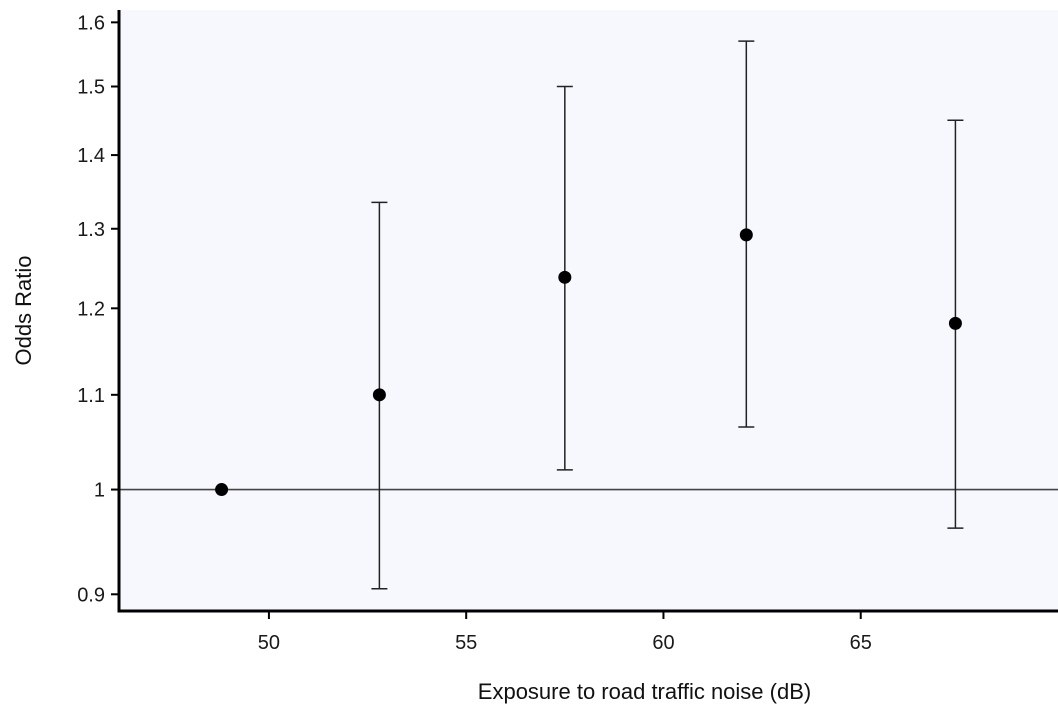 Image resolution: width=1058 pixels, height=709 pixels. I want to click on y-tick-label: 1.3, so click(91, 230).